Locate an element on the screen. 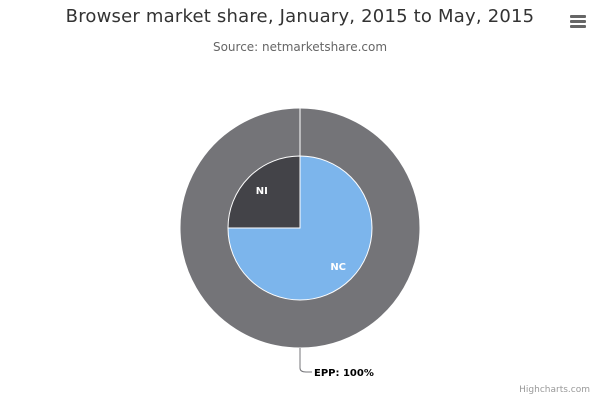  slice-ni is located at coordinates (264, 192).